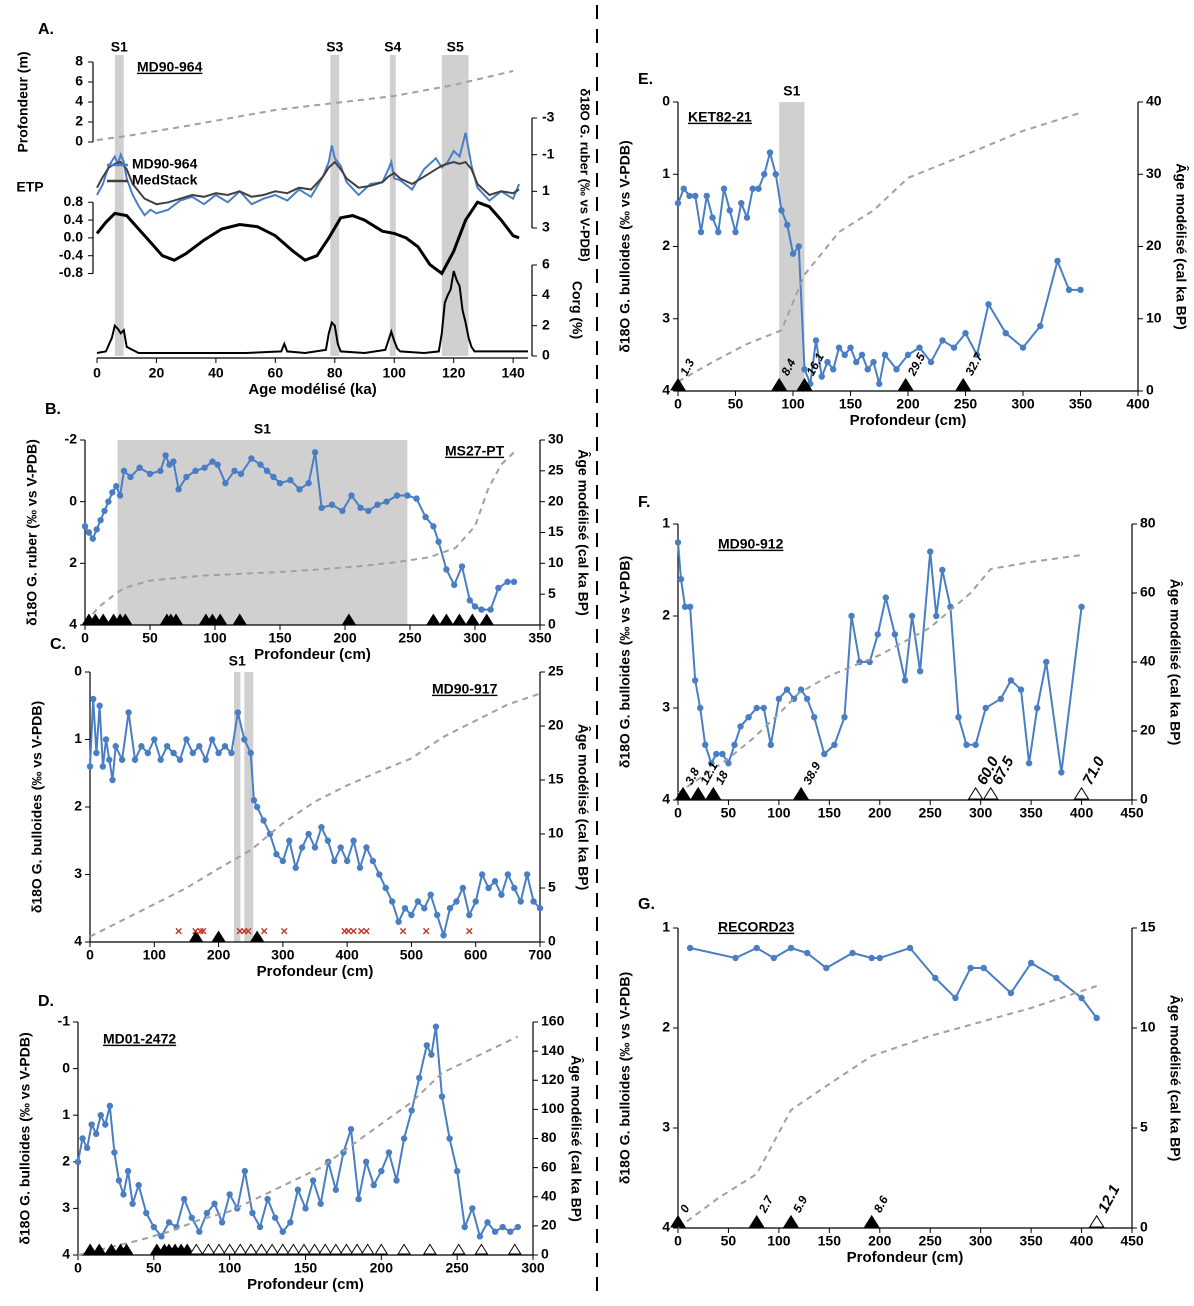  Describe the element at coordinates (625, 662) in the screenshot. I see `y-axis-label-left: δ18O G. bulloides (‰ vs V-PDB)` at that location.